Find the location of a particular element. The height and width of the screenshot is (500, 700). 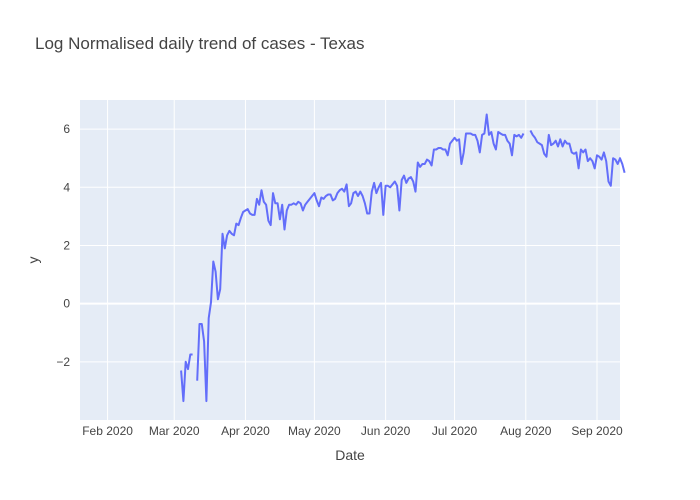

y-tick-label: 4 is located at coordinates (66, 187).